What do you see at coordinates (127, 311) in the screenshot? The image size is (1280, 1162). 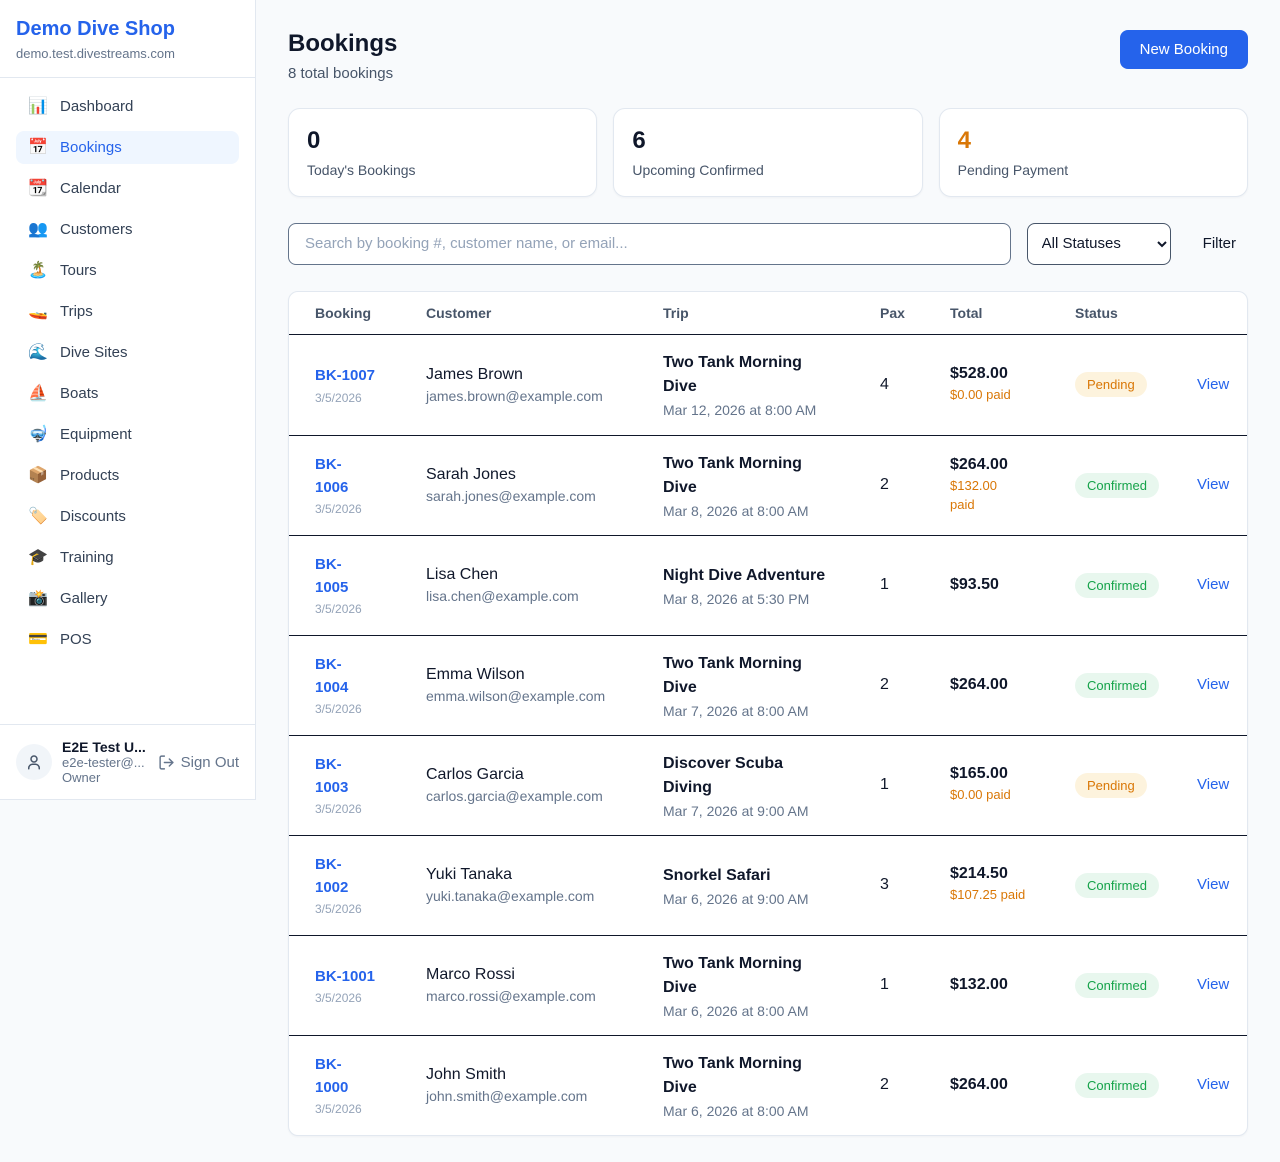 I see `sidebar-item-trips: 🚤 Trips` at bounding box center [127, 311].